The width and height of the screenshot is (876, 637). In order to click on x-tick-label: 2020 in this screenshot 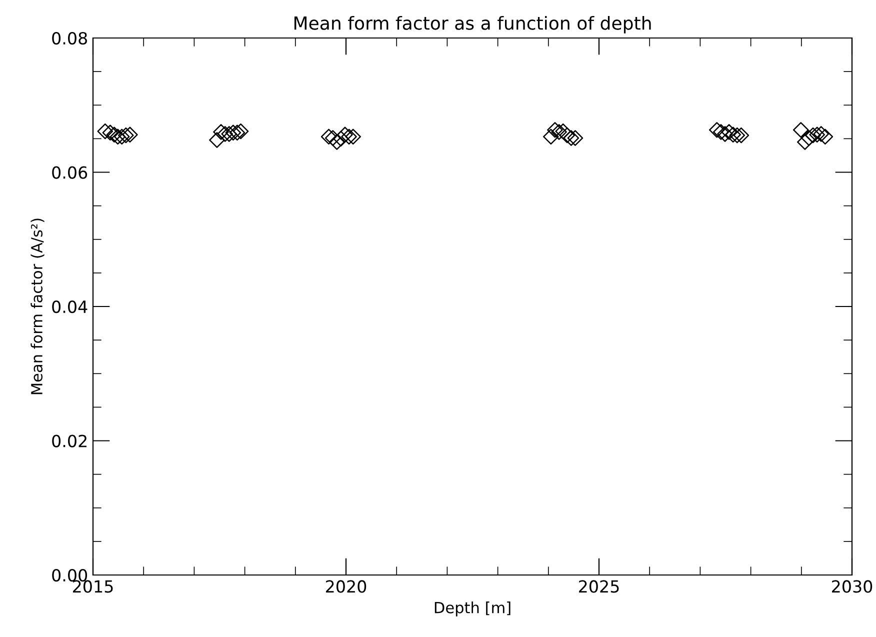, I will do `click(346, 586)`.